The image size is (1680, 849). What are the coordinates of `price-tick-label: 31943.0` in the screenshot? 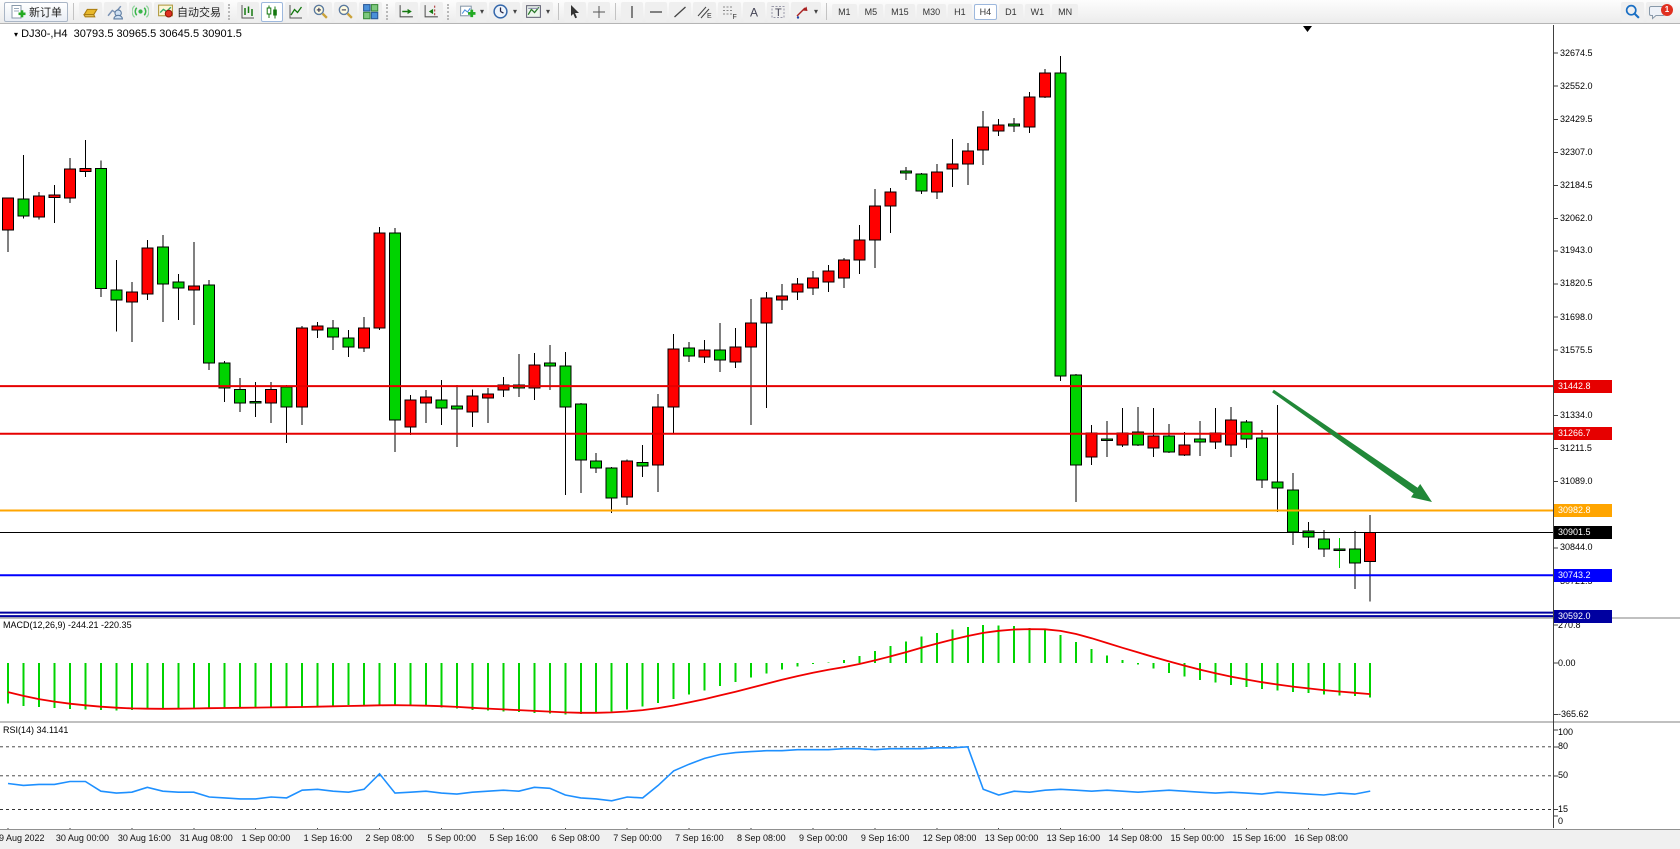 It's located at (1576, 250).